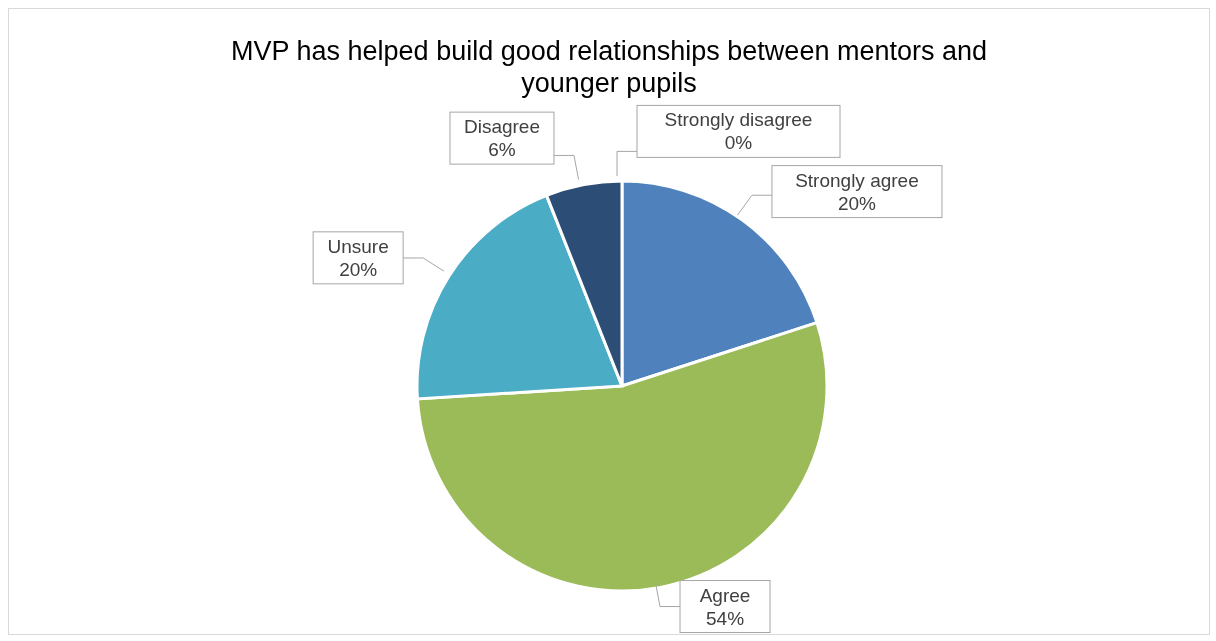 Image resolution: width=1216 pixels, height=641 pixels. What do you see at coordinates (857, 180) in the screenshot?
I see `slice-label: Strongly agree` at bounding box center [857, 180].